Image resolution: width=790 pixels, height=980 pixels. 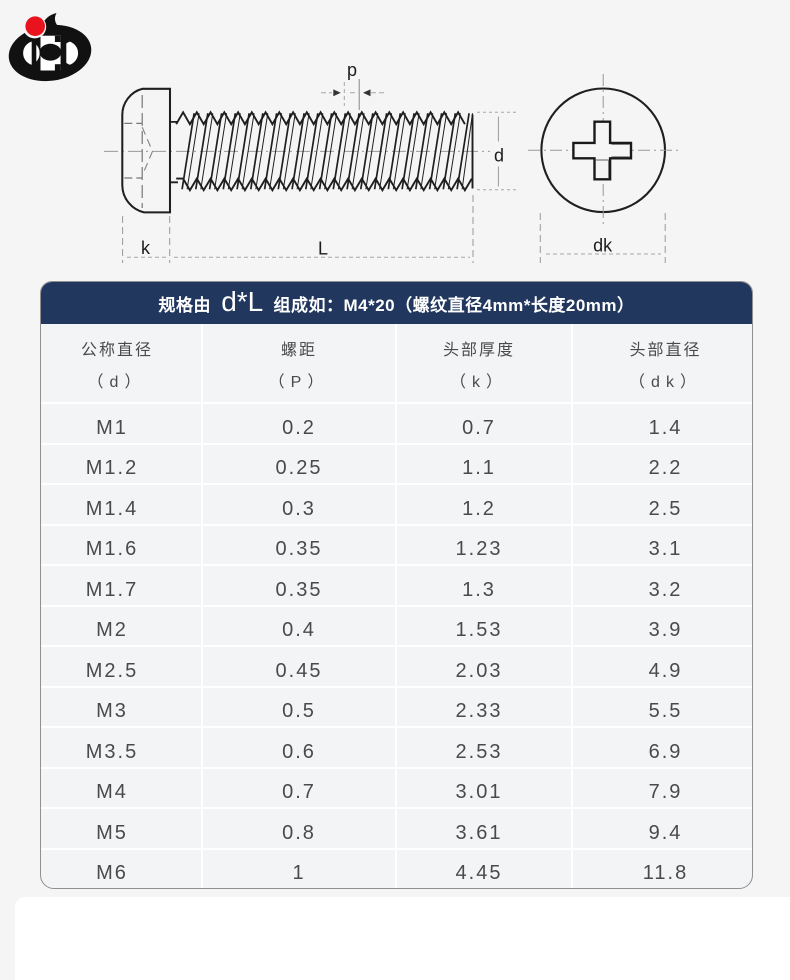 I want to click on svg-text: k, so click(x=146, y=248).